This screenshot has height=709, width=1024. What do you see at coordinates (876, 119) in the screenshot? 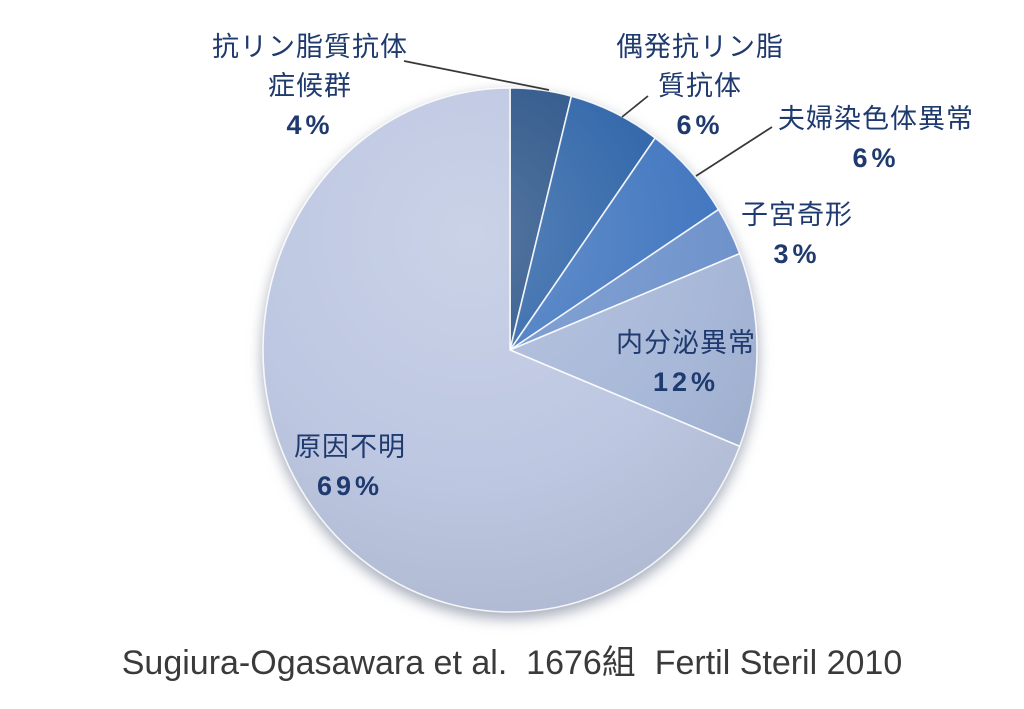
I see `slice-label-text: 夫婦染色体異常` at bounding box center [876, 119].